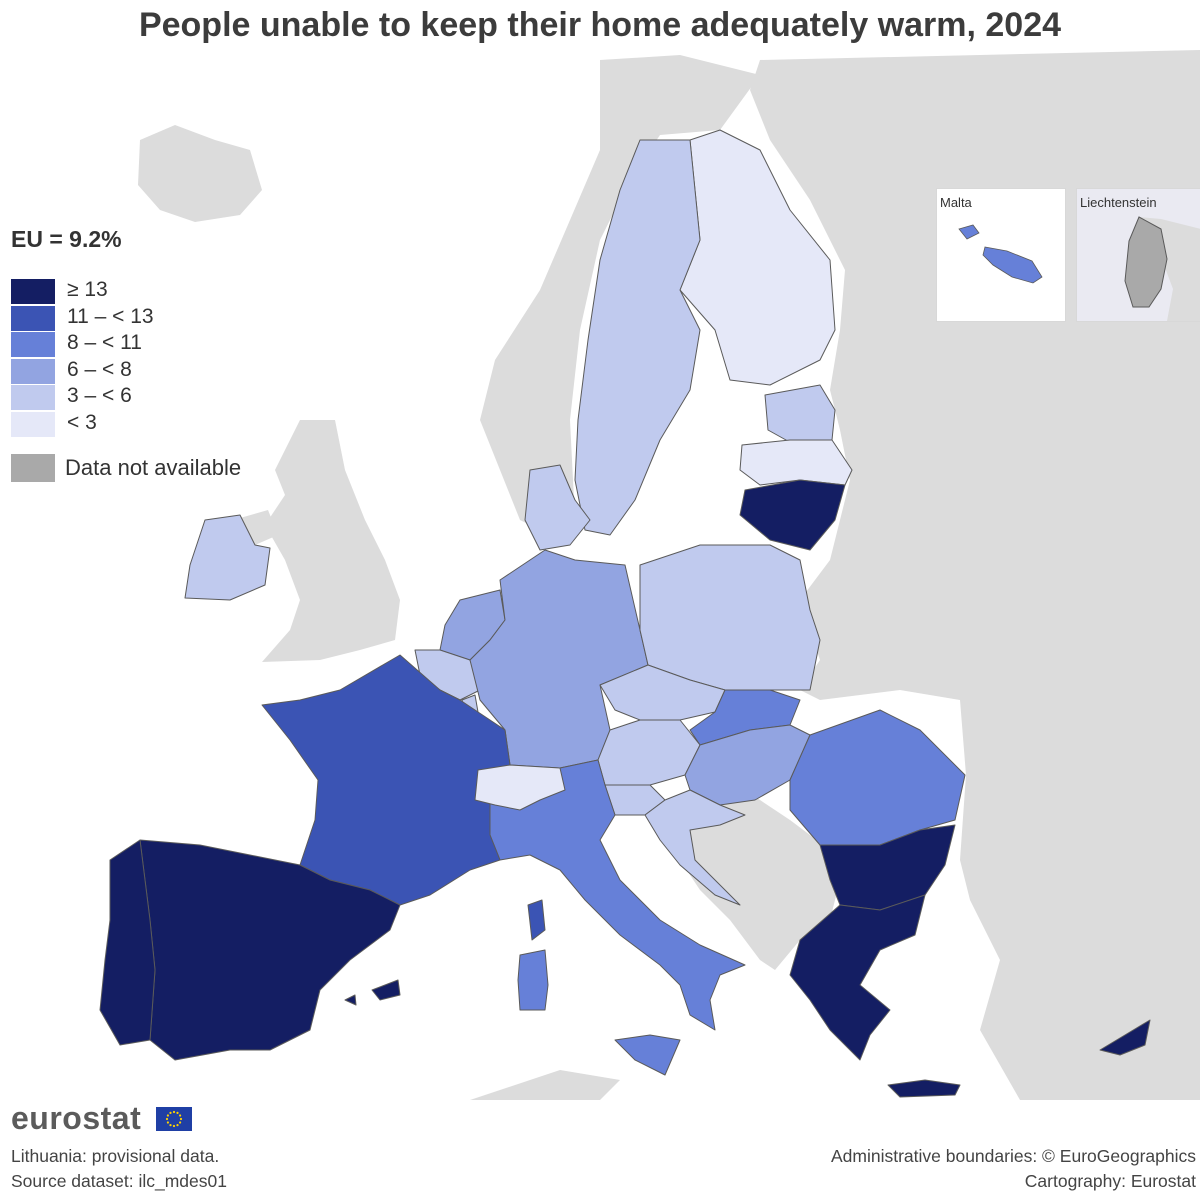 This screenshot has width=1200, height=1200. Describe the element at coordinates (545, 1085) in the screenshot. I see `switzerland-area-gap` at that location.